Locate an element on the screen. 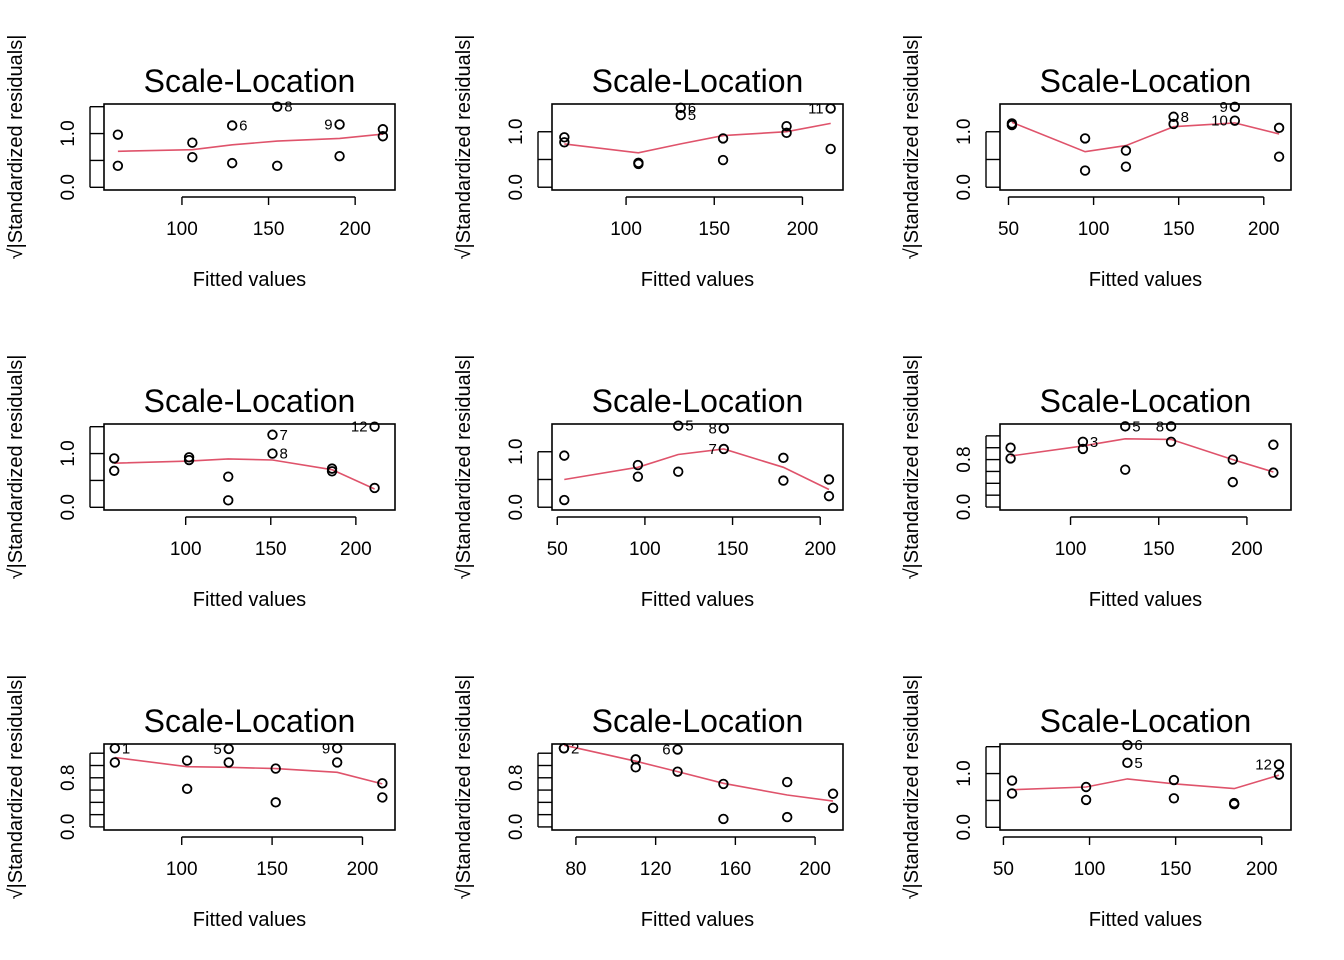 This screenshot has width=1344, height=960. chart-4-y-tick-label-1: 1.0 is located at coordinates (68, 453).